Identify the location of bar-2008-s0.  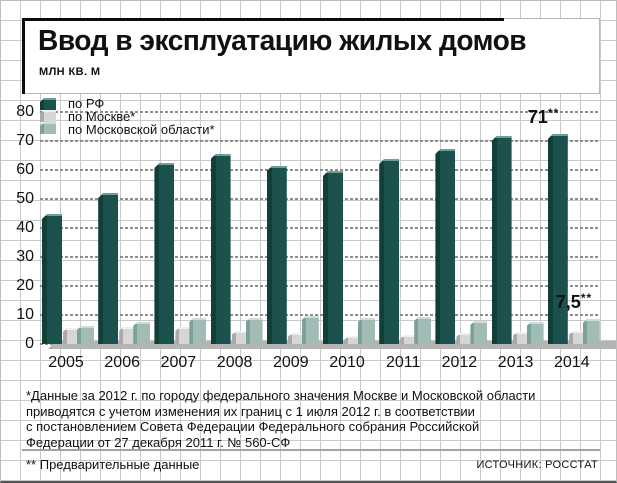
(220, 249).